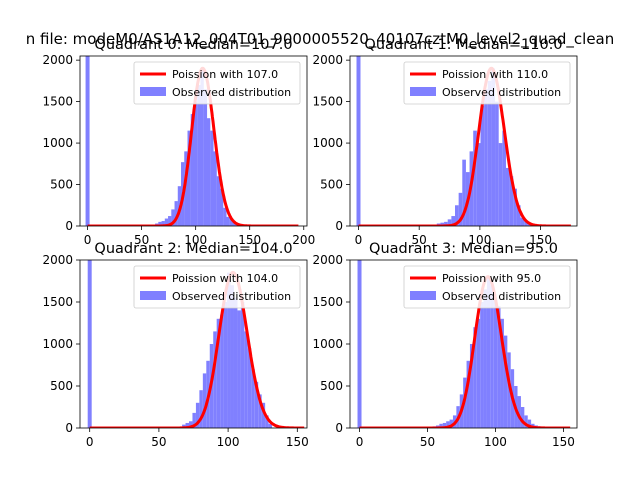 The height and width of the screenshot is (480, 640). Describe the element at coordinates (495, 74) in the screenshot. I see `legend-label: Poission with 110.0` at that location.